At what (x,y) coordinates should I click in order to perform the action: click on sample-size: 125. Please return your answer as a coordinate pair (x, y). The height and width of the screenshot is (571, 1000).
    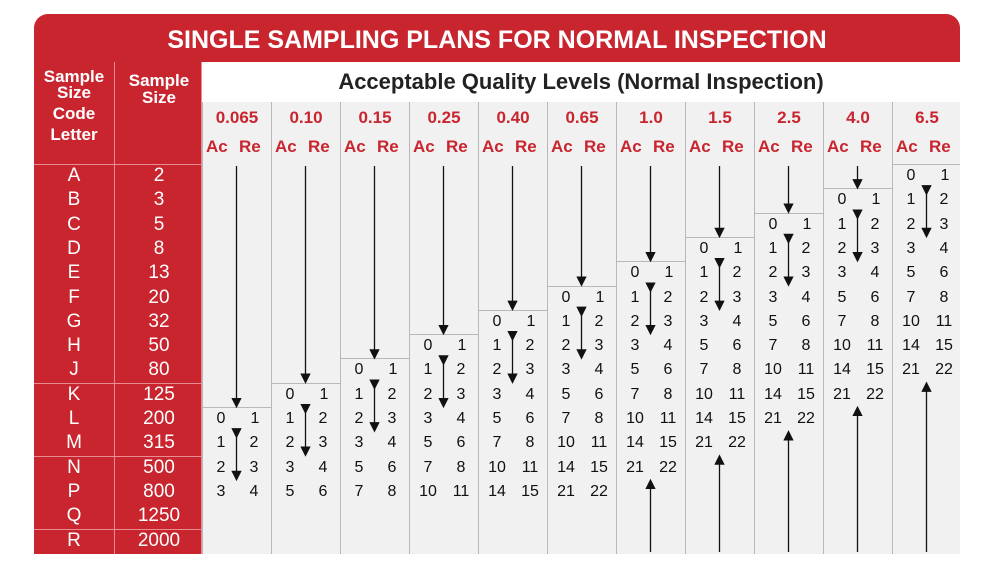
    Looking at the image, I should click on (159, 394).